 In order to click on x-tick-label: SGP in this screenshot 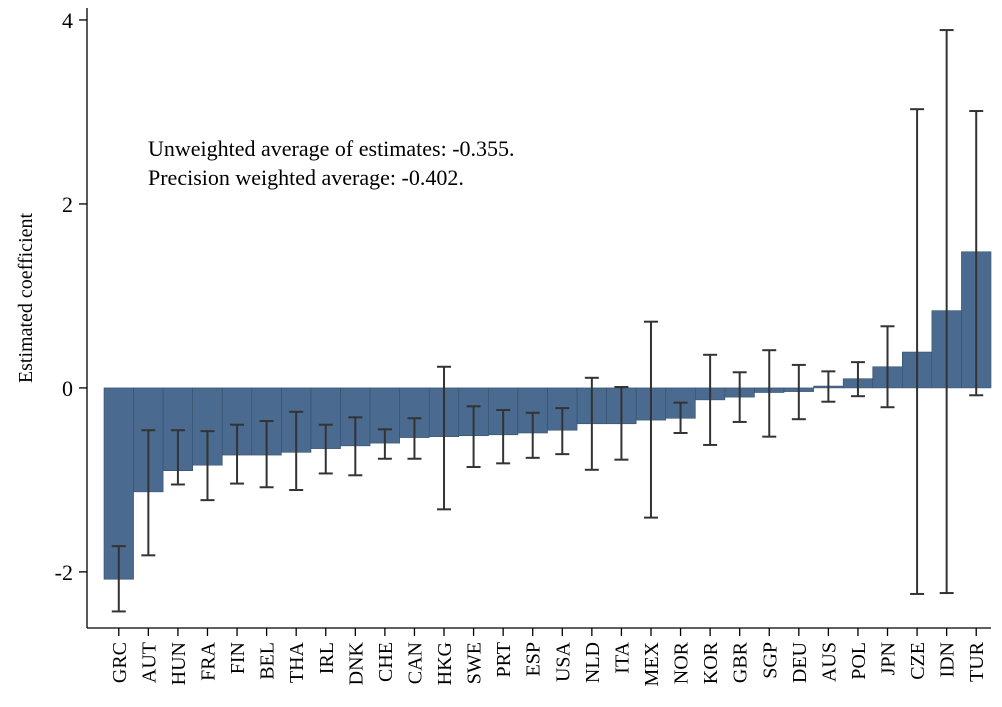, I will do `click(770, 660)`.